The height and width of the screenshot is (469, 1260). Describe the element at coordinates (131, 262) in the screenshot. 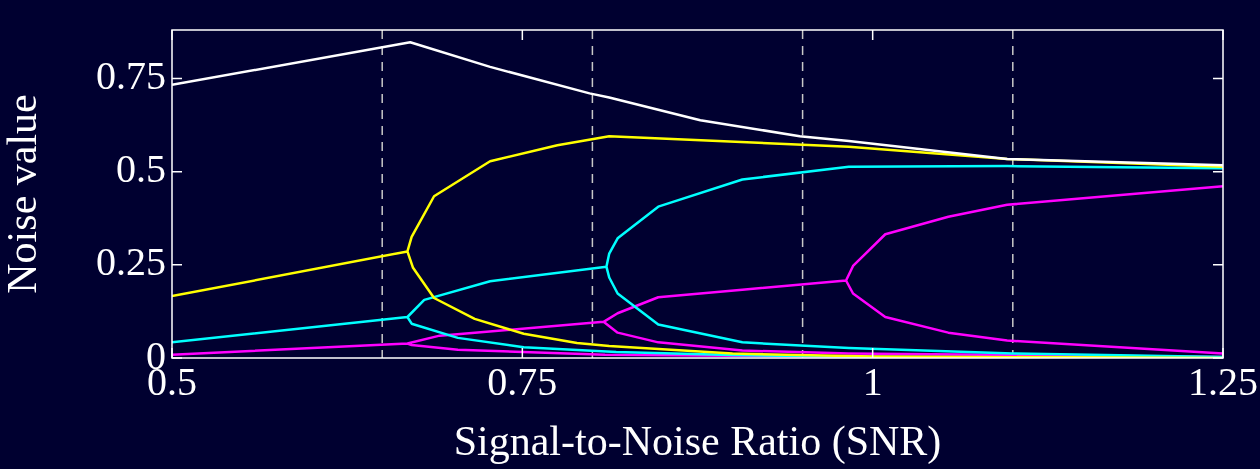

I see `y-tick-label: 0.25` at that location.